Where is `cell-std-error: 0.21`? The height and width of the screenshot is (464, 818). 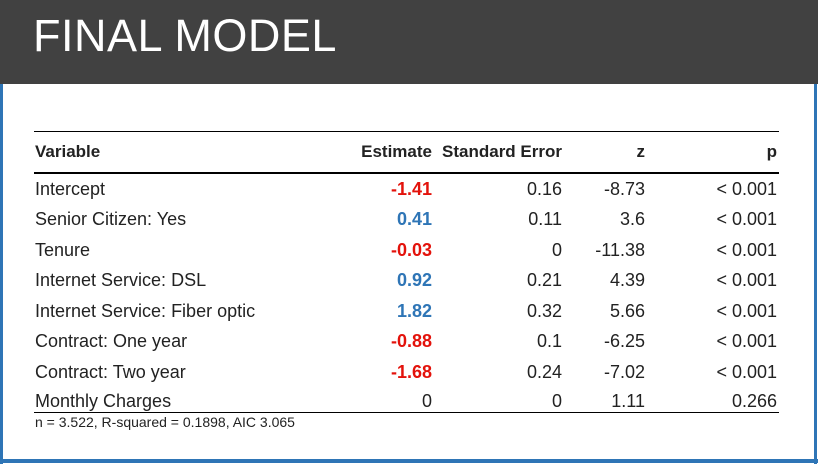 cell-std-error: 0.21 is located at coordinates (544, 280).